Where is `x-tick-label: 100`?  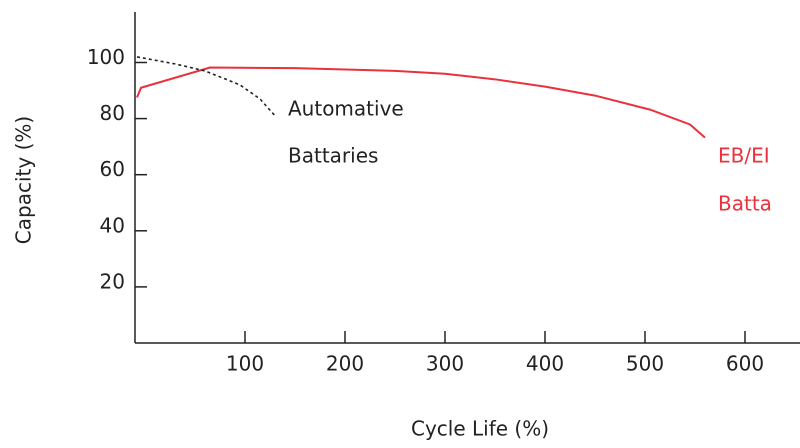
x-tick-label: 100 is located at coordinates (245, 364).